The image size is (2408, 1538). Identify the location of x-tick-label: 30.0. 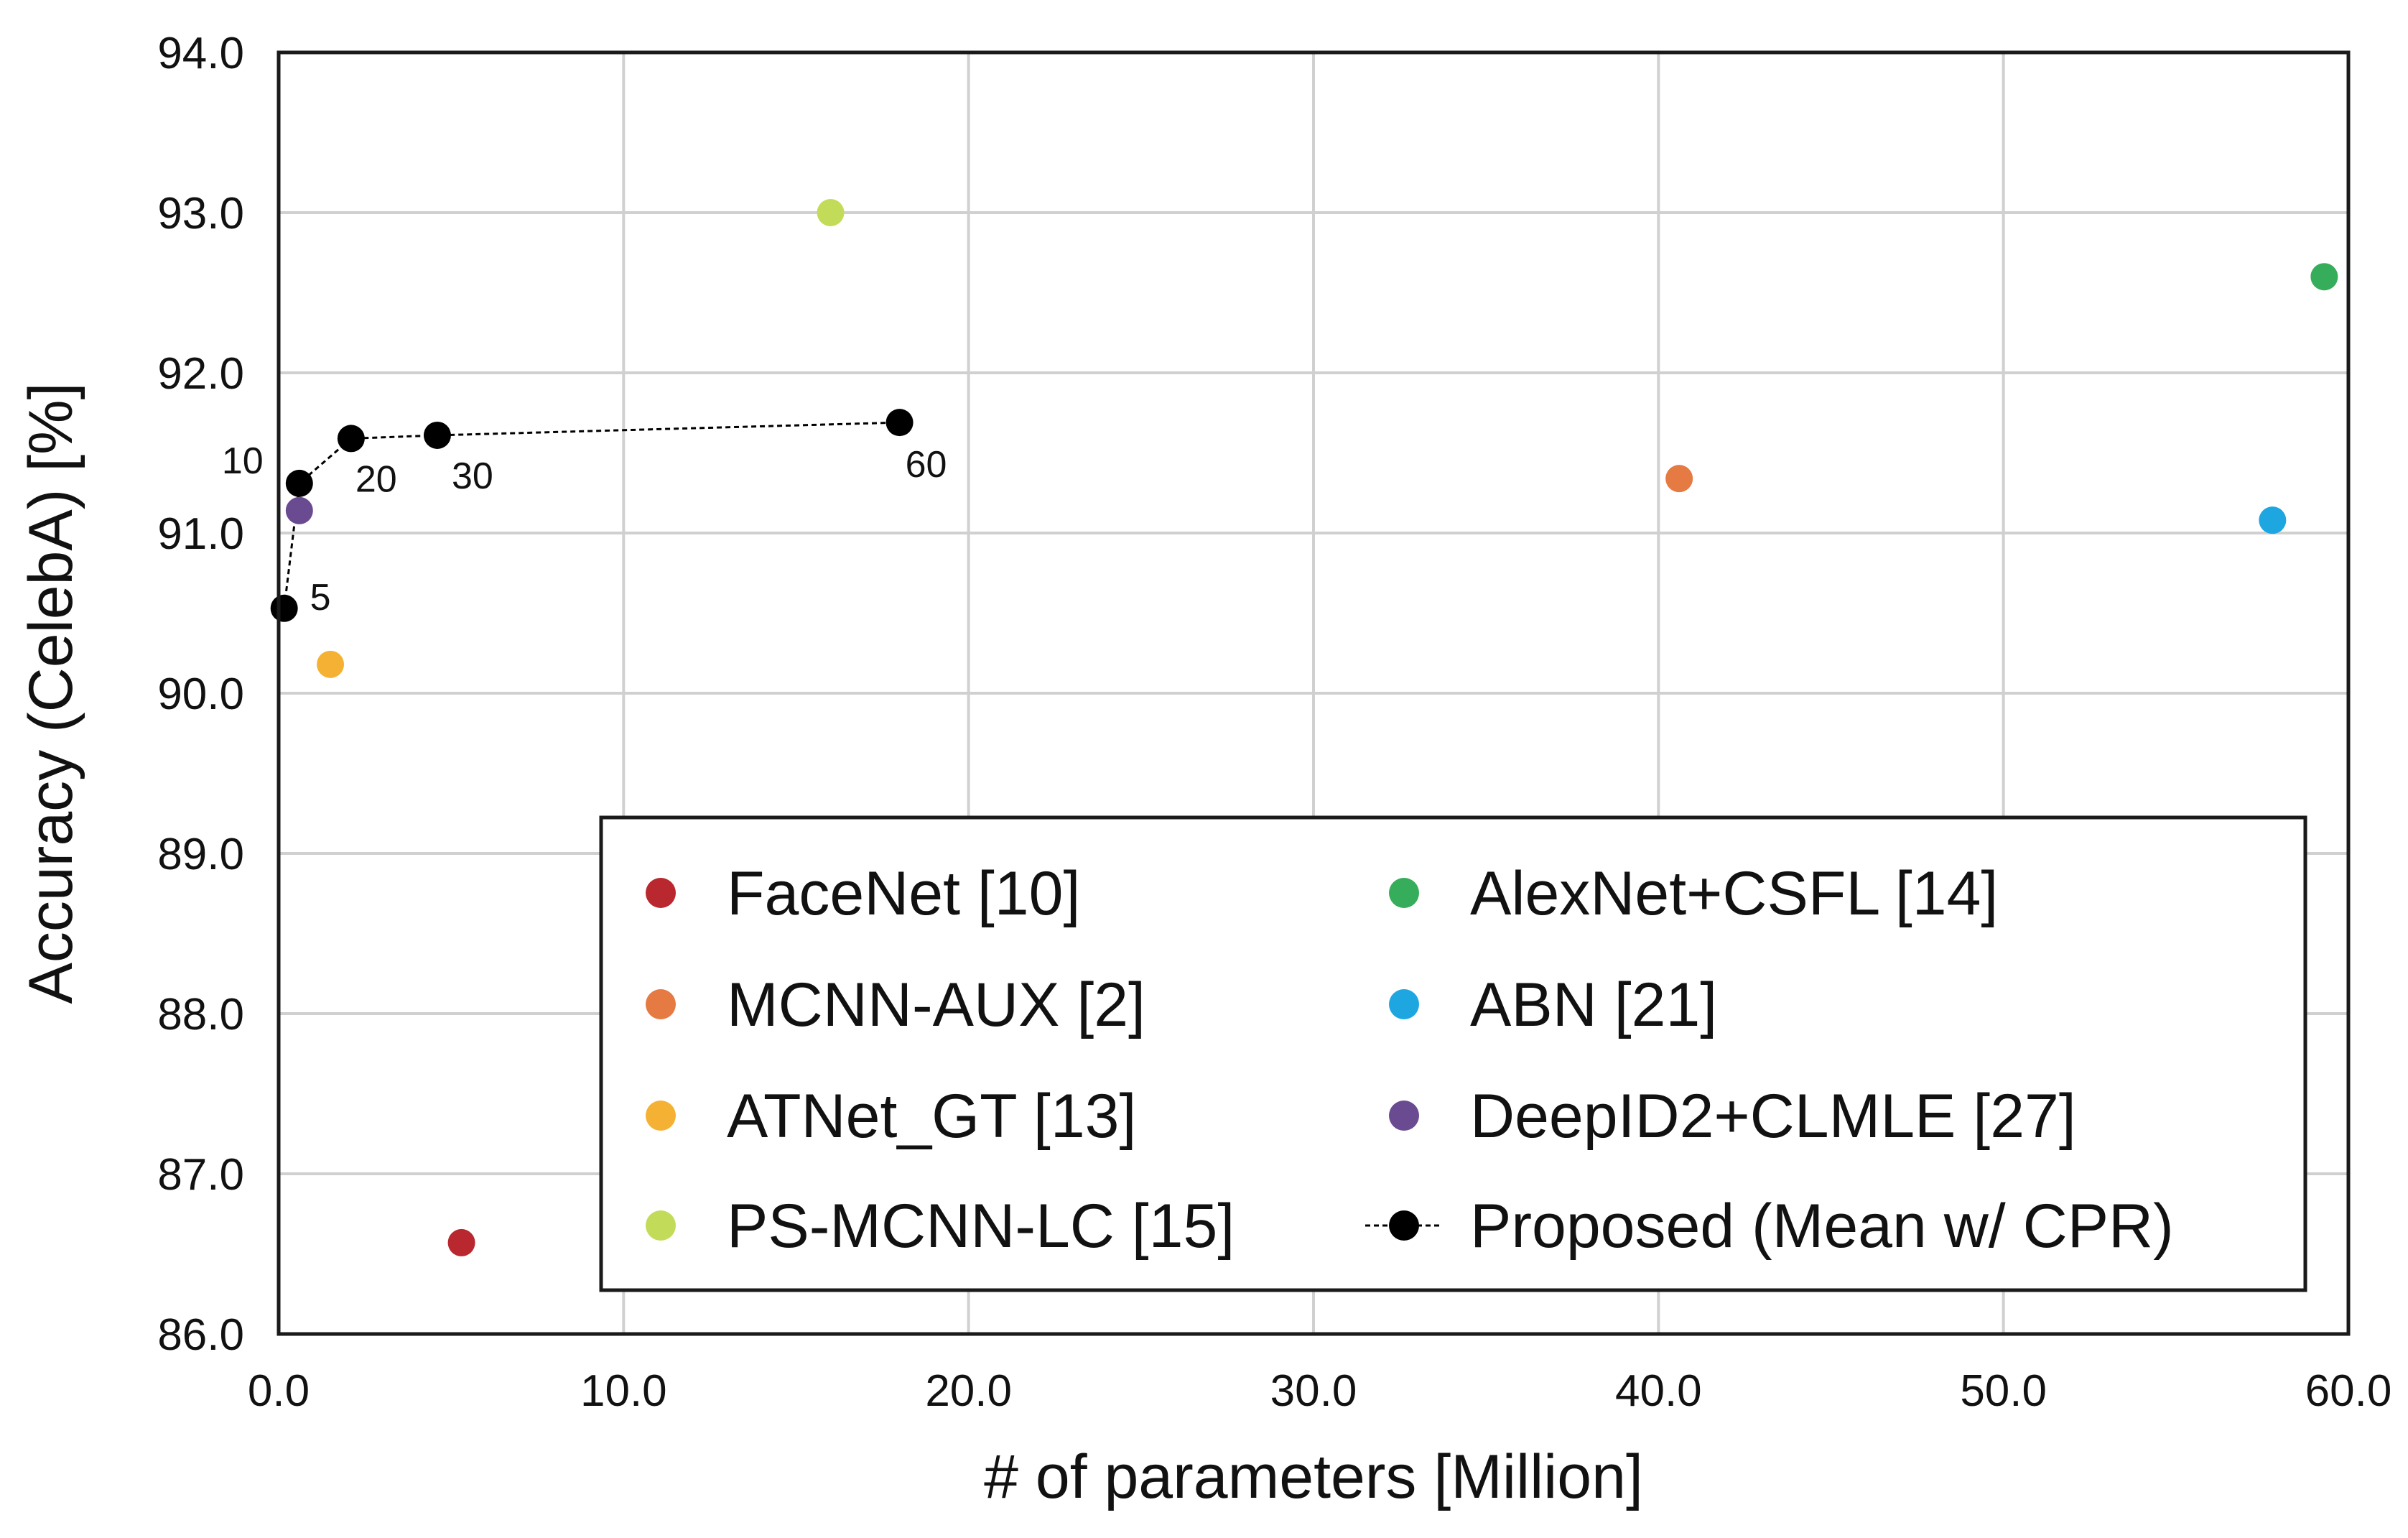
(1314, 1391).